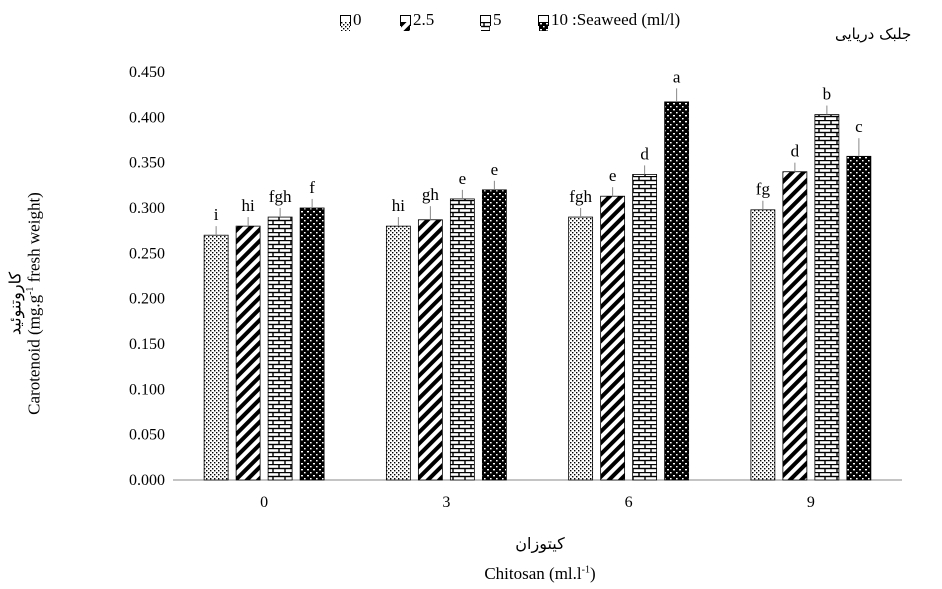  What do you see at coordinates (827, 94) in the screenshot?
I see `significance-letter: b` at bounding box center [827, 94].